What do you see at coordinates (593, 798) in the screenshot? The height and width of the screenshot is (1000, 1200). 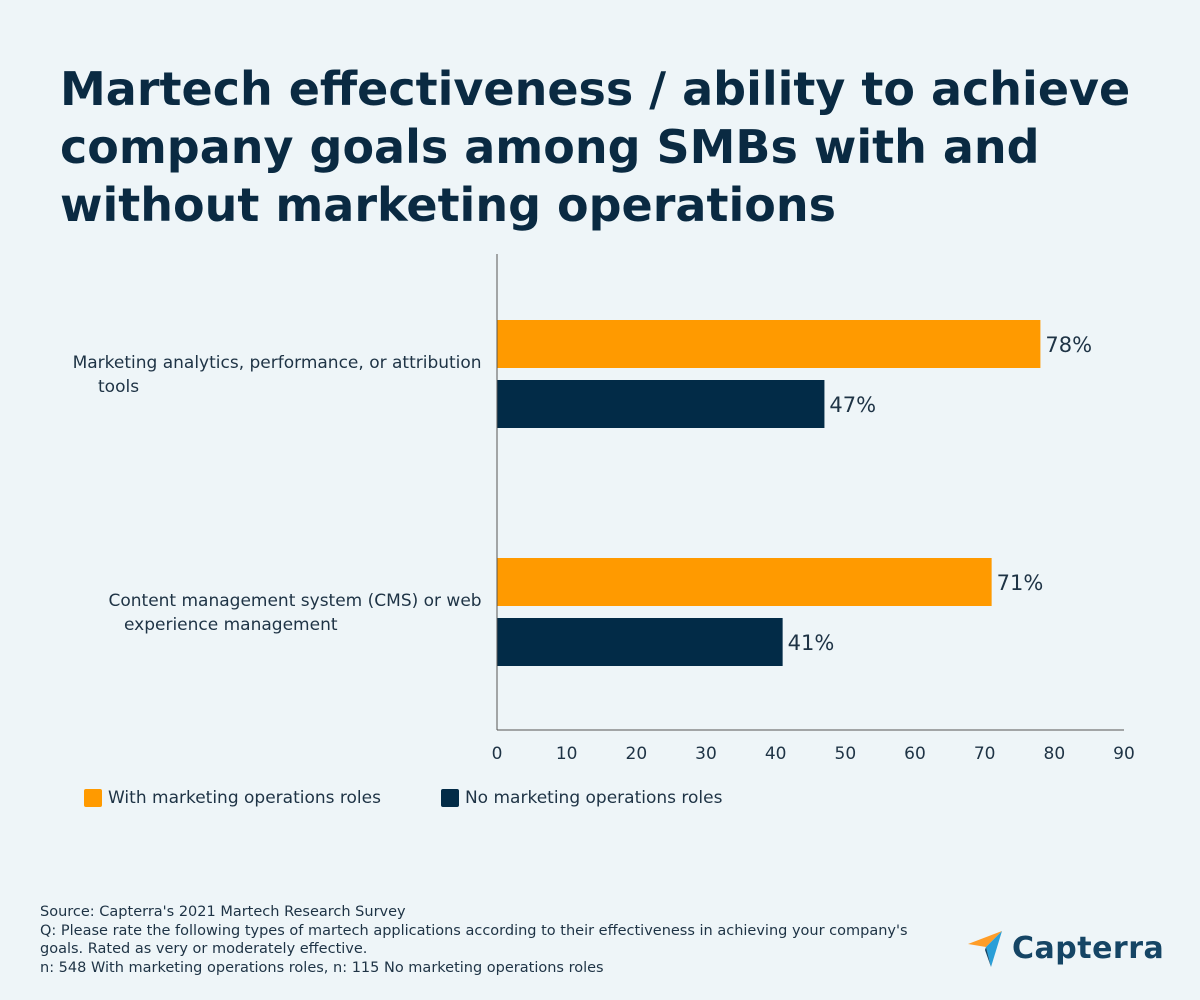 I see `legend-label-no-roles: No marketing operations roles` at bounding box center [593, 798].